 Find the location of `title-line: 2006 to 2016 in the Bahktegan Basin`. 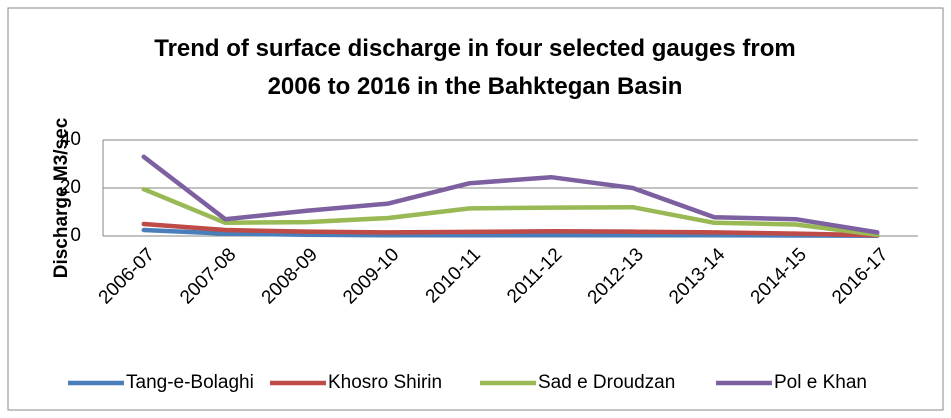

title-line: 2006 to 2016 in the Bahktegan Basin is located at coordinates (475, 86).